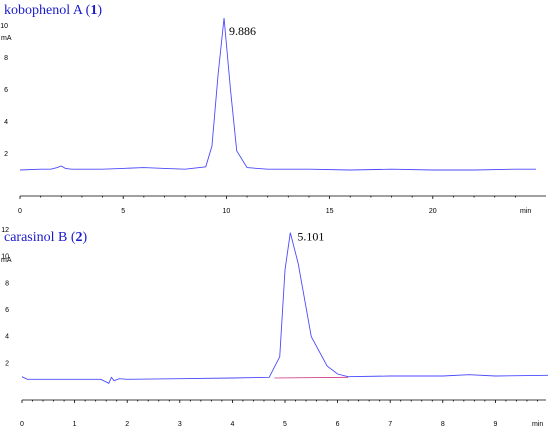 The image size is (550, 429). Describe the element at coordinates (5, 297) in the screenshot. I see `y-ticks-2: 2 4 6 8 10 12` at that location.